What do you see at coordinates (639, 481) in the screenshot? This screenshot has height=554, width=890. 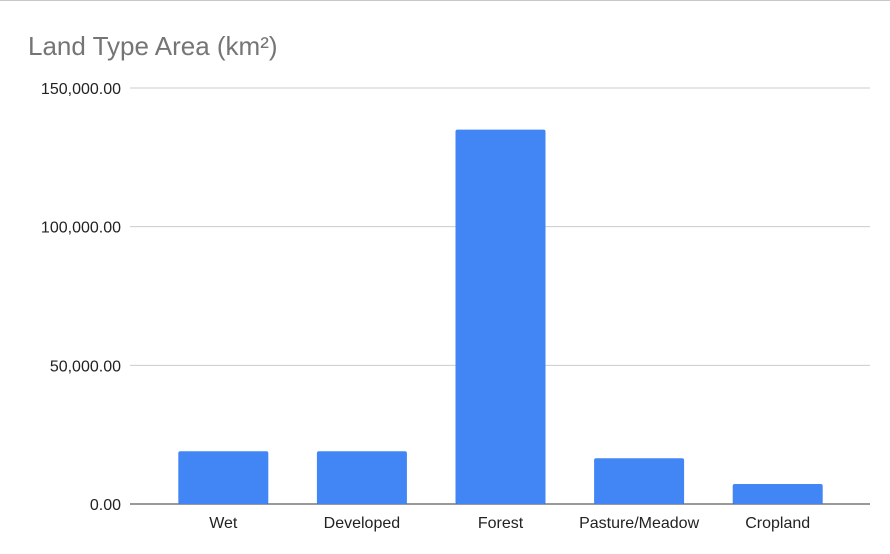 I see `bar-pasture-meadow` at bounding box center [639, 481].